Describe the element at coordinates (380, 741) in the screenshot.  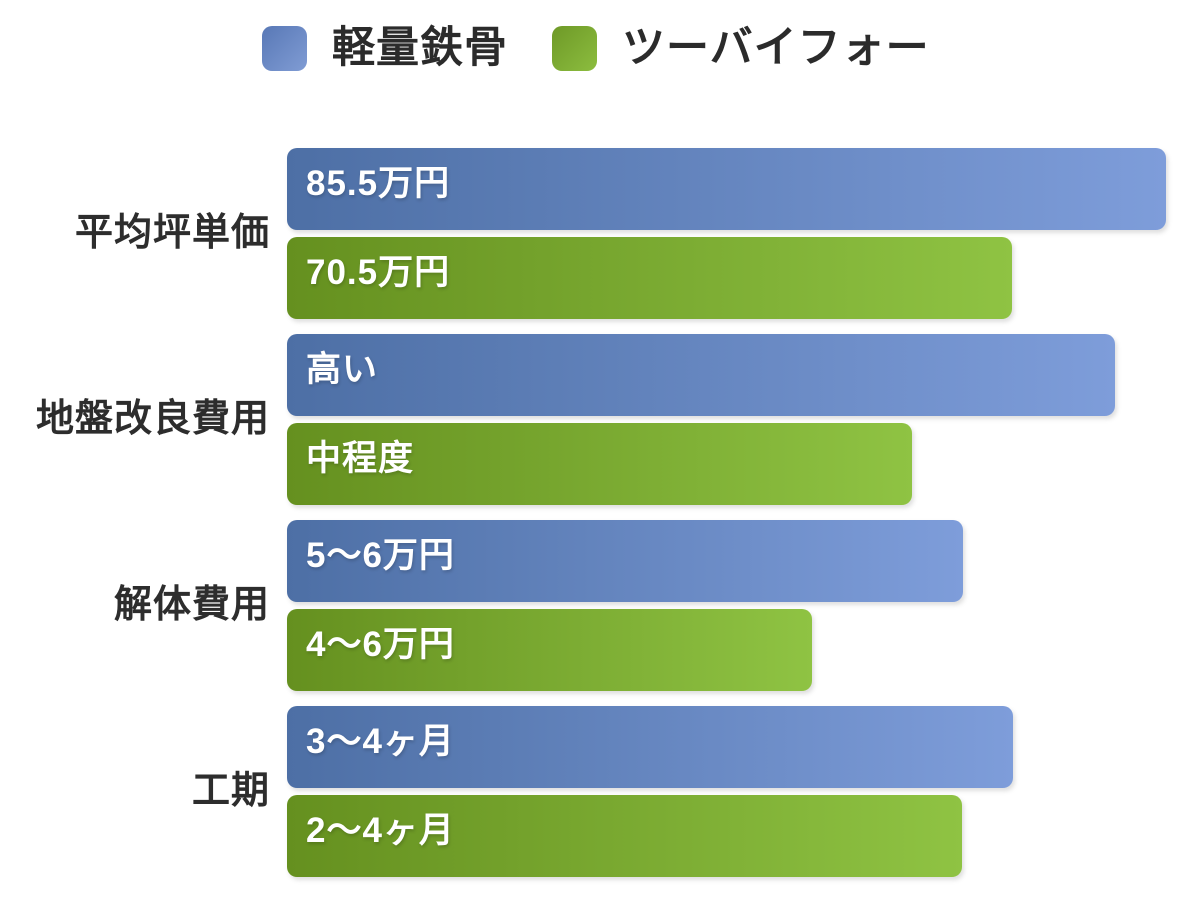
I see `bar-value-label: 3〜4ヶ月` at that location.